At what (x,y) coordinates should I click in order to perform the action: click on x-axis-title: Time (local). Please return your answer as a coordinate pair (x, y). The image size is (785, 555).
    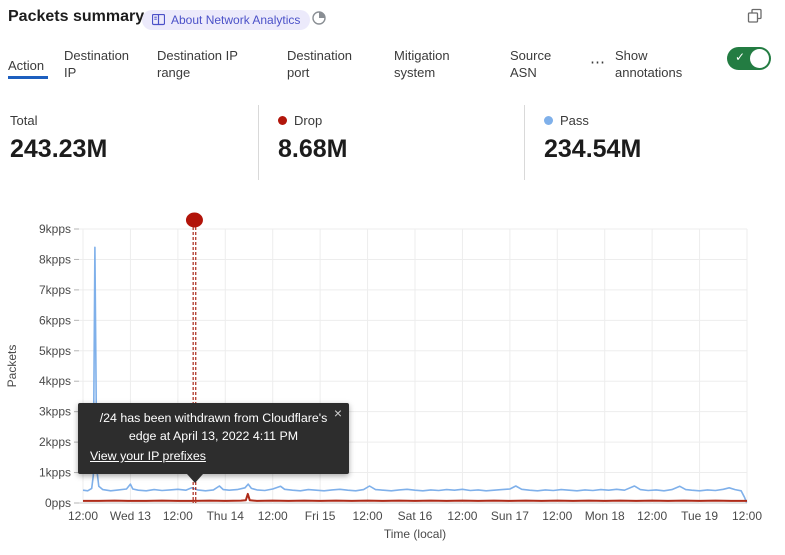
    Looking at the image, I should click on (415, 534).